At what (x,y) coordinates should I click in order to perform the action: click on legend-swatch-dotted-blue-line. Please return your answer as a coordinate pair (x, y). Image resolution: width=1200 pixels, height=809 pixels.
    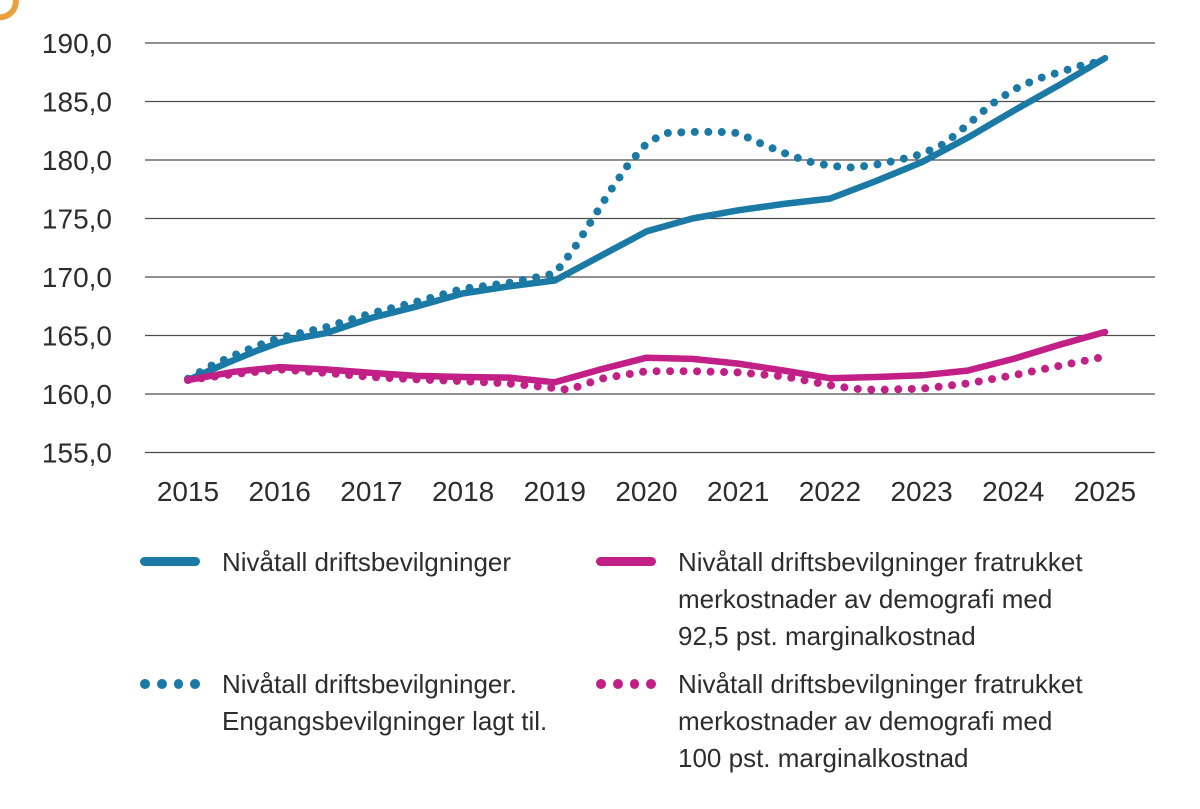
    Looking at the image, I should click on (170, 684).